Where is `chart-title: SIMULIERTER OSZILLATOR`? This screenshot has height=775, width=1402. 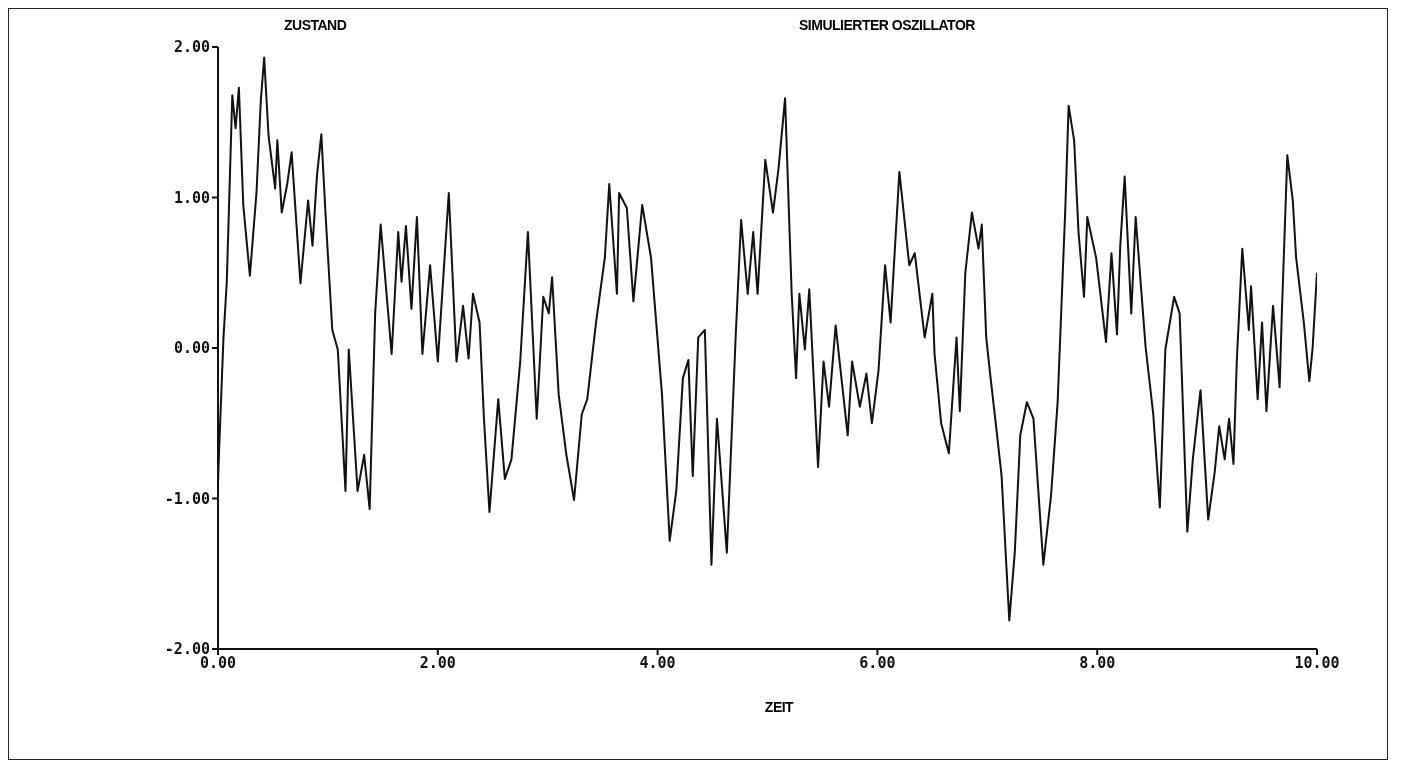 chart-title: SIMULIERTER OSZILLATOR is located at coordinates (887, 25).